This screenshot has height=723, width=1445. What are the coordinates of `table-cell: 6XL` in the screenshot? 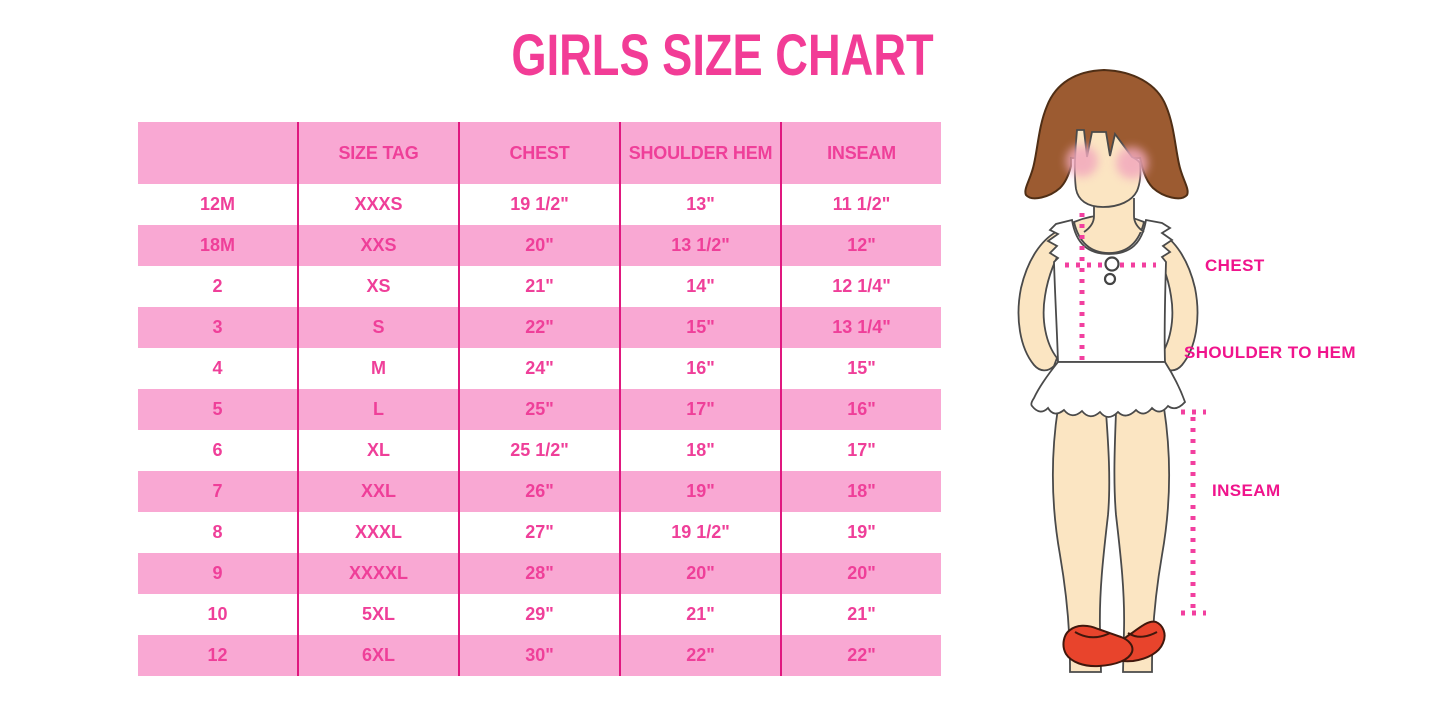 It's located at (378, 655).